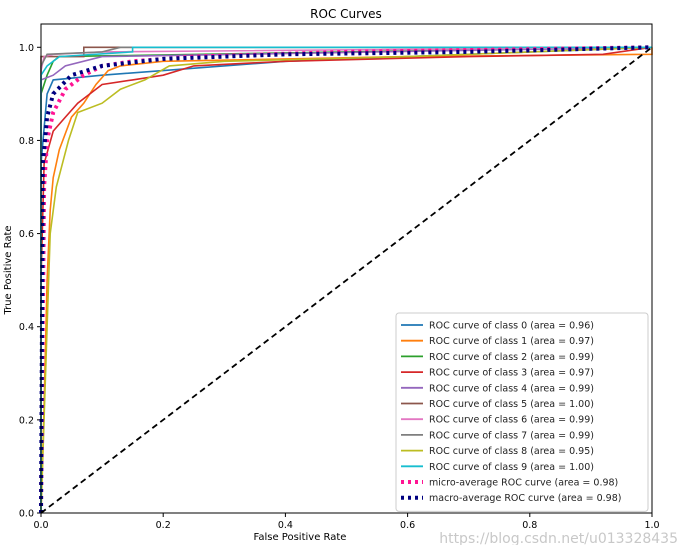  What do you see at coordinates (651, 525) in the screenshot?
I see `x-tick-label: 1.0` at bounding box center [651, 525].